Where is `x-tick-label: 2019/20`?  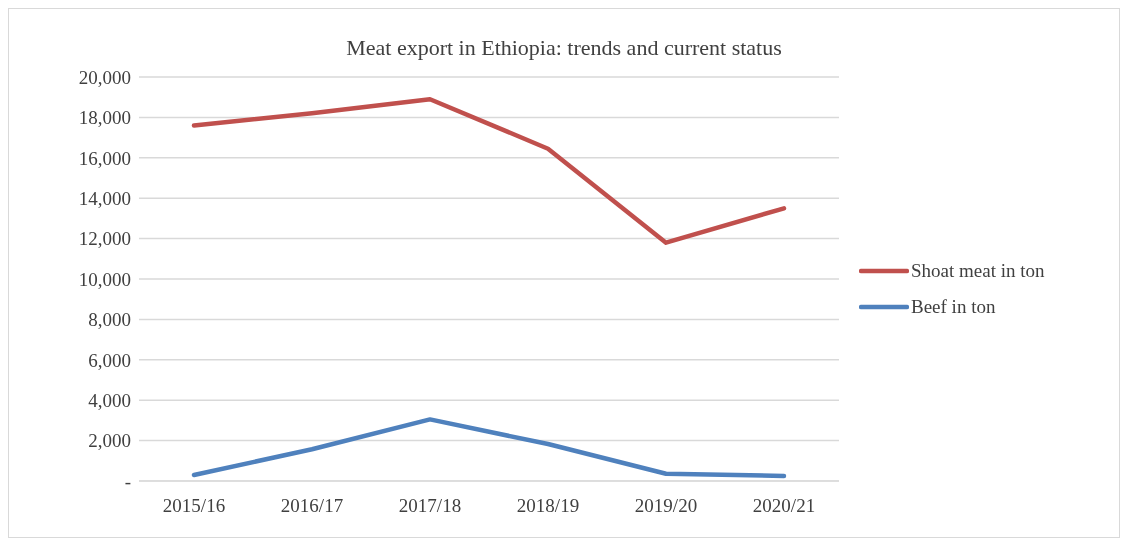
x-tick-label: 2019/20 is located at coordinates (666, 506).